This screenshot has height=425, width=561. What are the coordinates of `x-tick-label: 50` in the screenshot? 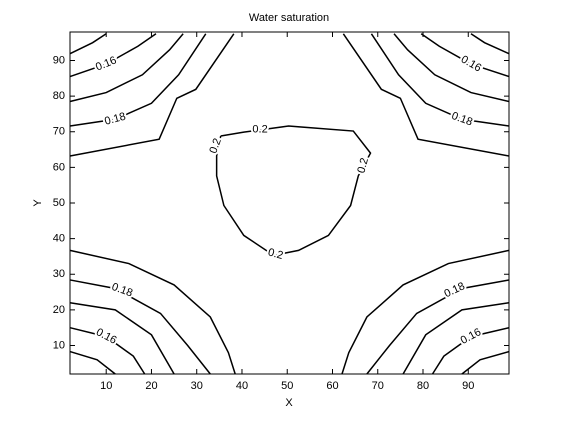 It's located at (287, 386).